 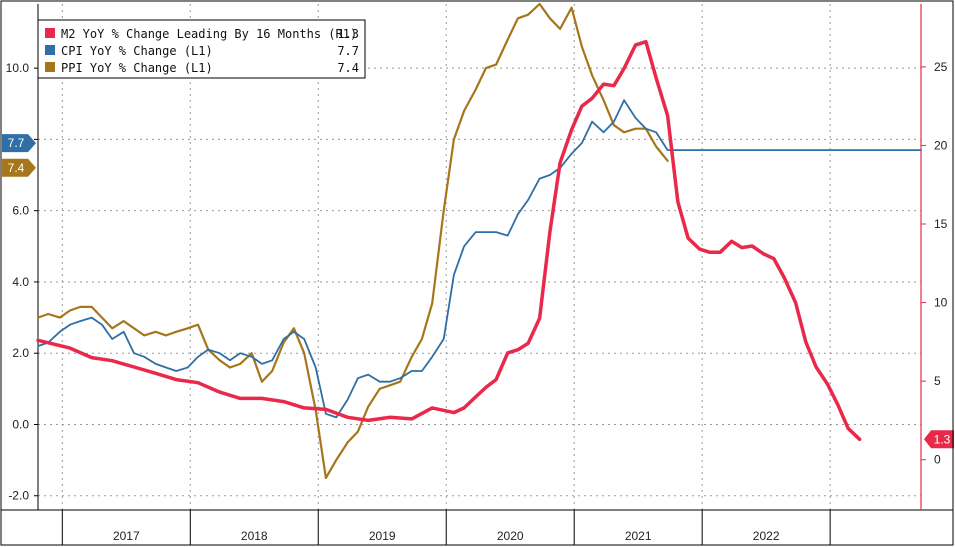 What do you see at coordinates (16, 168) in the screenshot?
I see `end-tag-label: 7.4` at bounding box center [16, 168].